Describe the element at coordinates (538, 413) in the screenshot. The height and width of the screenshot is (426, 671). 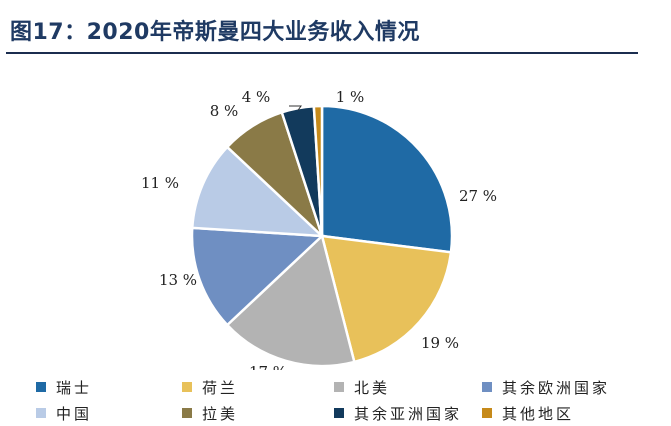
I see `legend-label: 其他地区` at that location.